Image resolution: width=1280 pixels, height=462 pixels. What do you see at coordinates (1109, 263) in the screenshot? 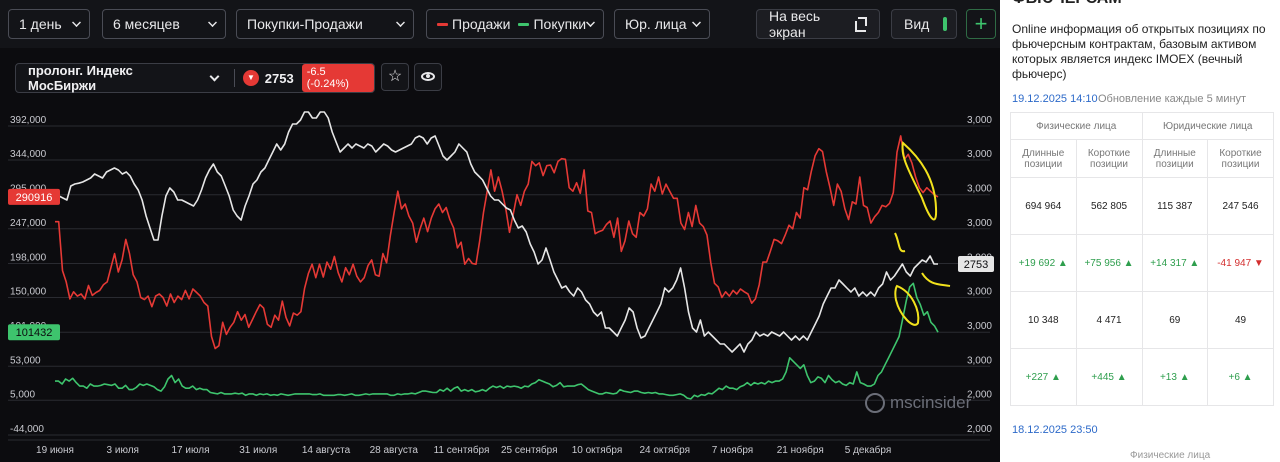
I see `table-cell: +75 956 ▲` at bounding box center [1109, 263].